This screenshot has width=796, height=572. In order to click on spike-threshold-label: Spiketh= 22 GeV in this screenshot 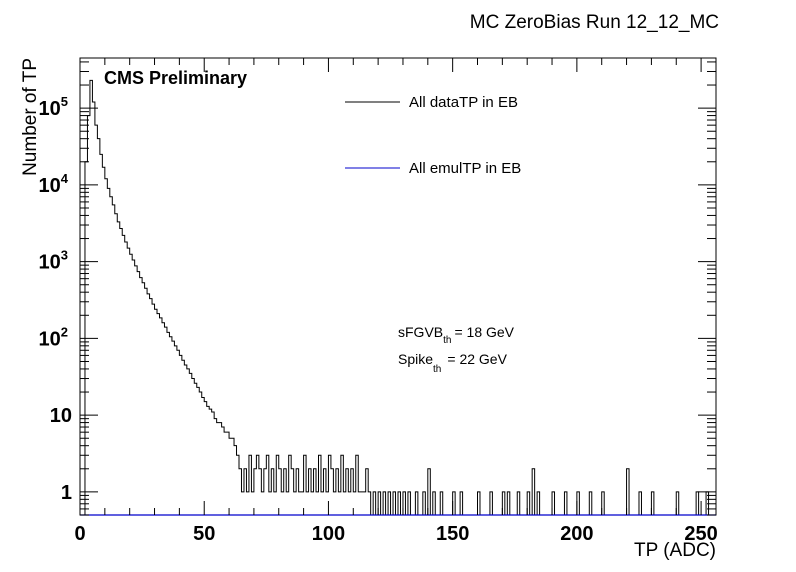, I will do `click(453, 363)`.